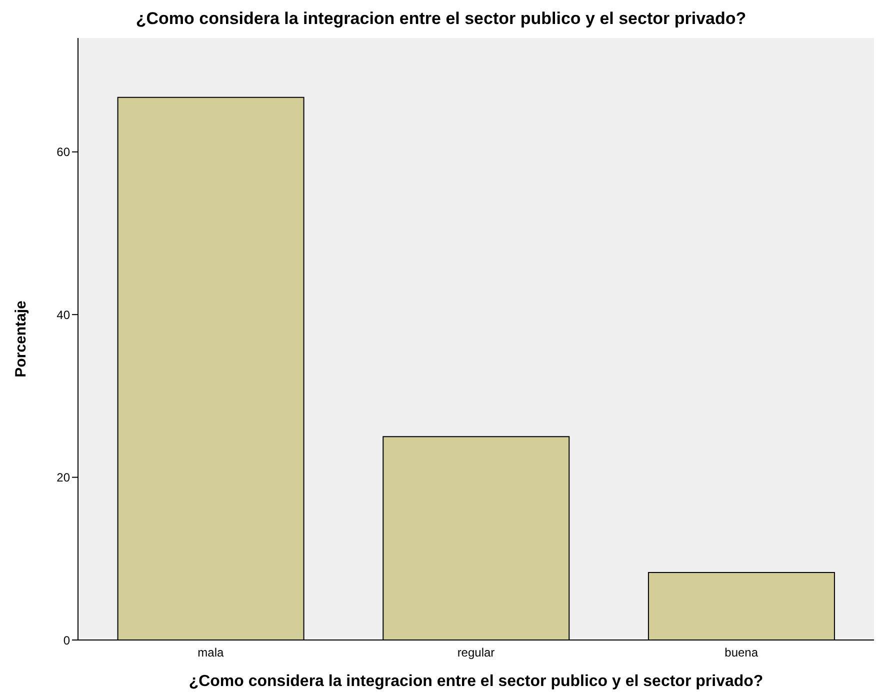 The height and width of the screenshot is (700, 882). I want to click on y-tick-label: 0, so click(66, 640).